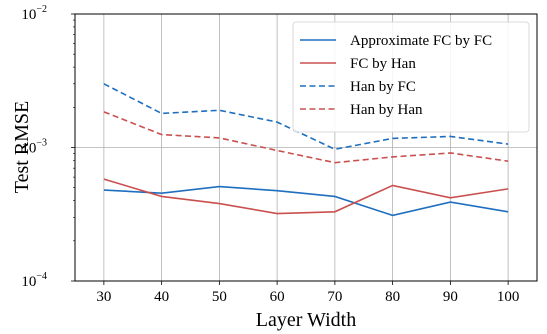  Describe the element at coordinates (22, 147) in the screenshot. I see `y-axis-label: Test RMSE` at that location.